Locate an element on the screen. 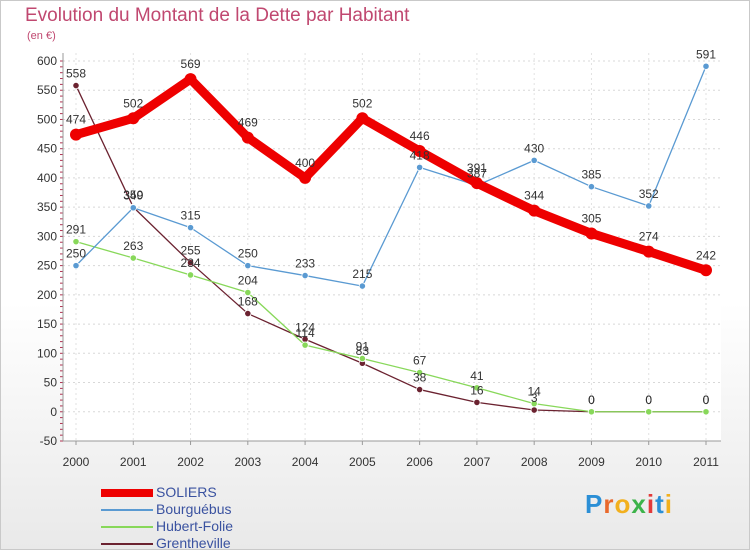 The height and width of the screenshot is (553, 750). legend-swatch is located at coordinates (127, 510).